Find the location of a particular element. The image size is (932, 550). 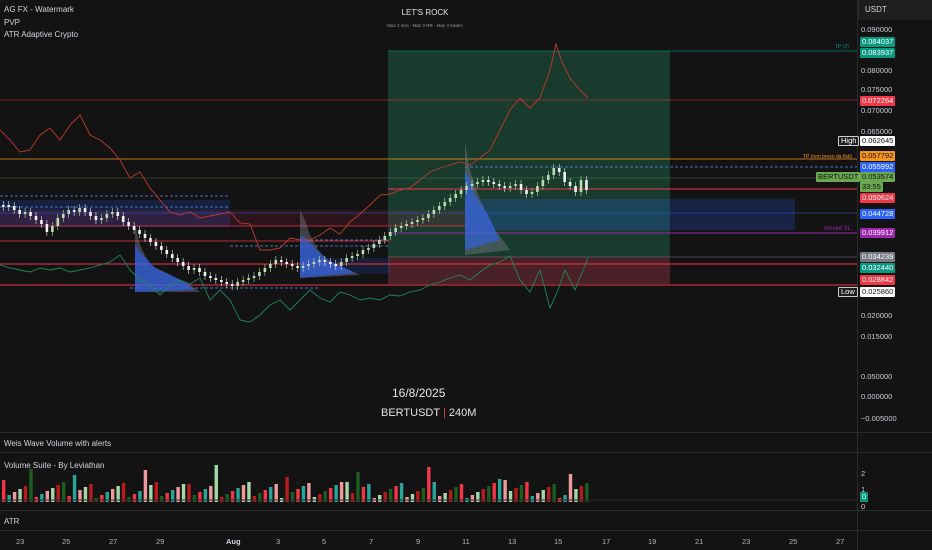

price-tag-red-high: 0.072264 is located at coordinates (878, 101).